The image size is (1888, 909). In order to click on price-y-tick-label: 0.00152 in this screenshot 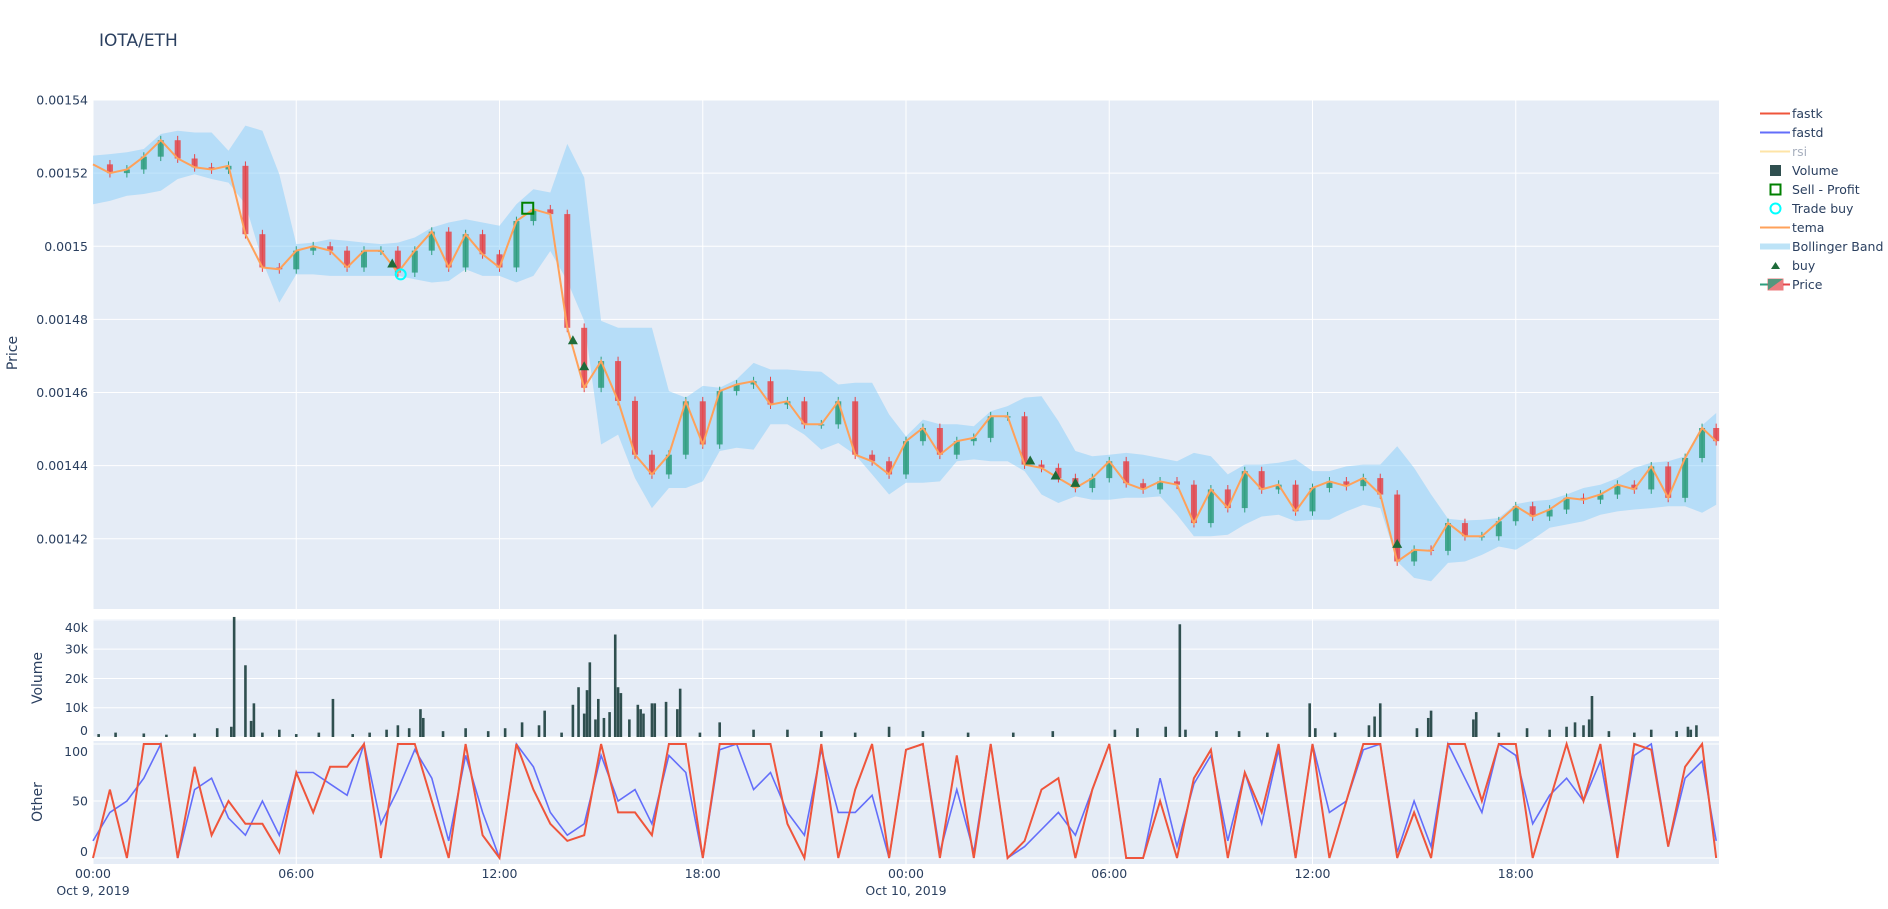, I will do `click(62, 173)`.